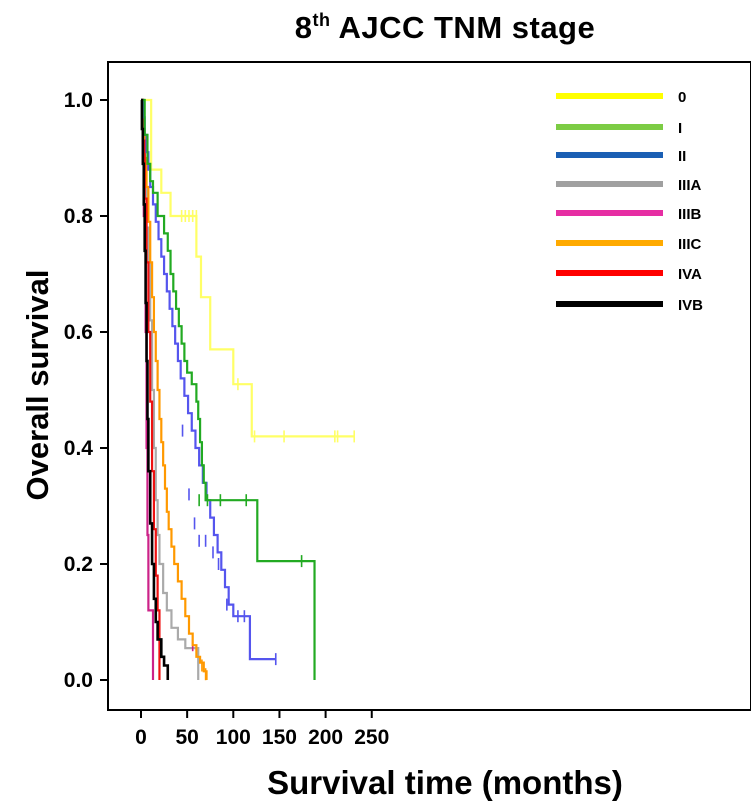 This screenshot has height=805, width=751. Describe the element at coordinates (621, 97) in the screenshot. I see `legend-item-stage-0: 0` at that location.